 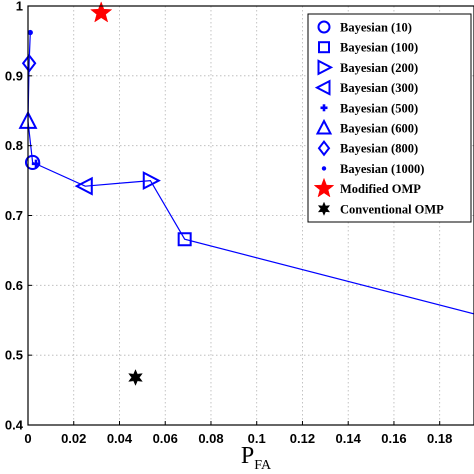 I want to click on legend-label: Bayesian (10), so click(x=376, y=28).